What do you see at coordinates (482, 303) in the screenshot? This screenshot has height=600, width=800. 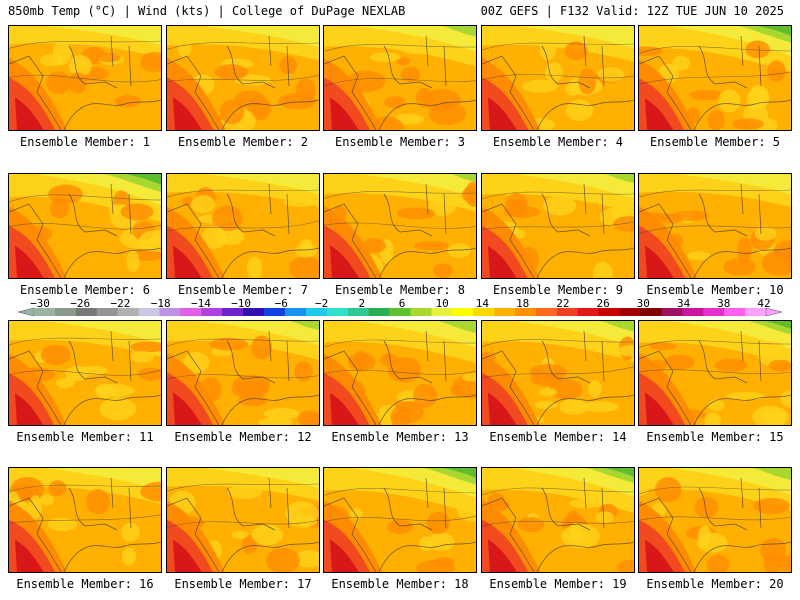 I see `colorbar-tick-label: 14` at bounding box center [482, 303].